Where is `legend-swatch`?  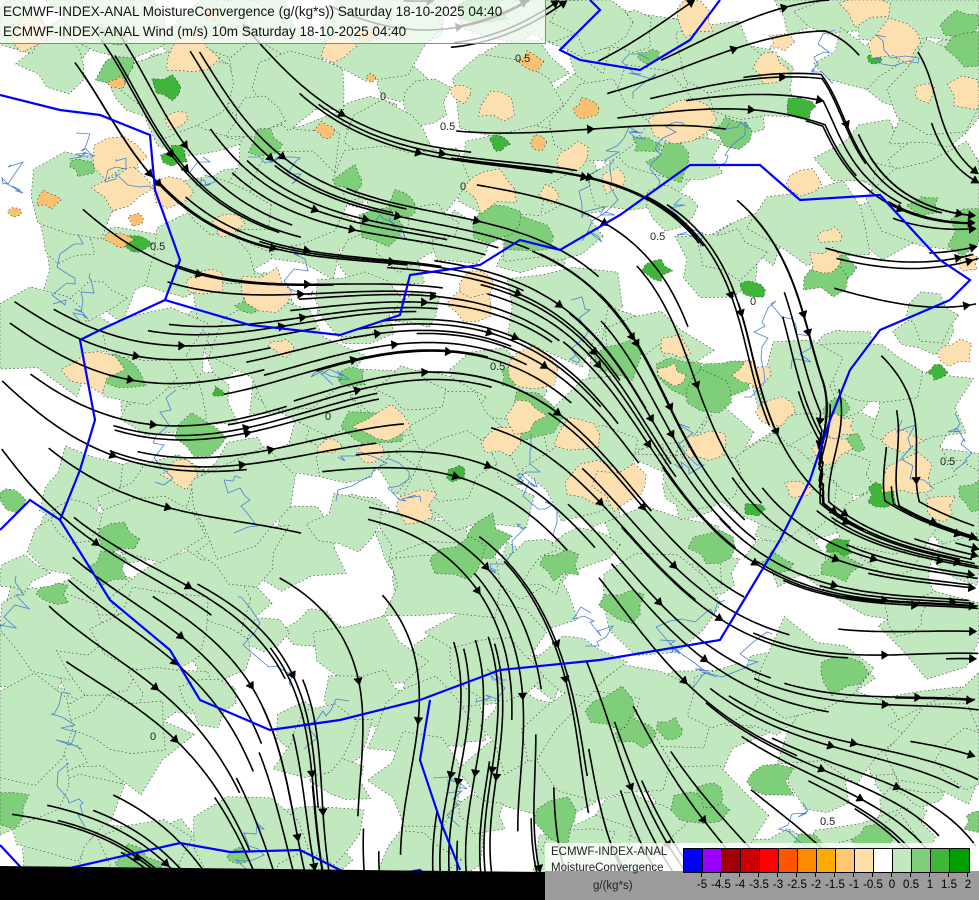
legend-swatch is located at coordinates (959, 860).